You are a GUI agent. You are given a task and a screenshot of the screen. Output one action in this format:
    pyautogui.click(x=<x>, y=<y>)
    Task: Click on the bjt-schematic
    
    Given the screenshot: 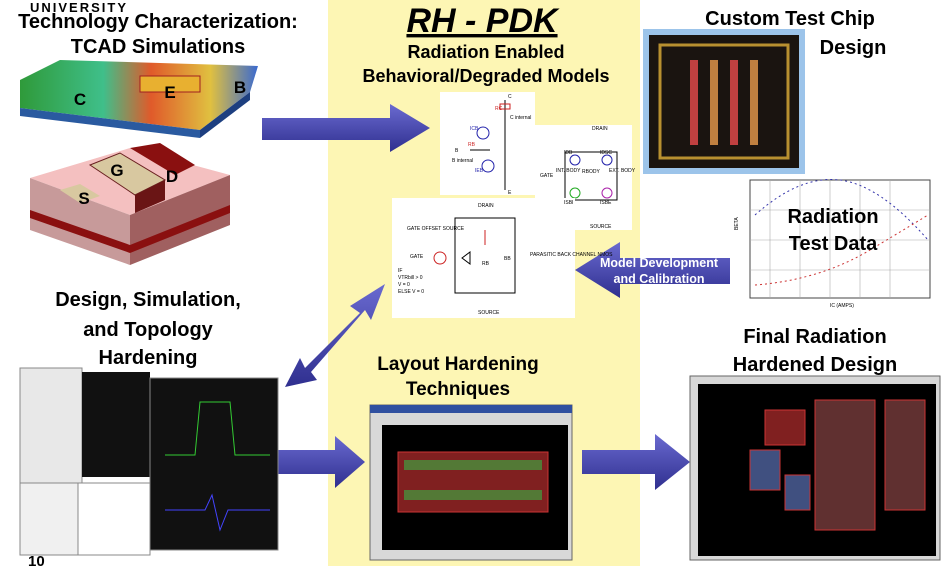 What is the action you would take?
    pyautogui.click(x=487, y=143)
    